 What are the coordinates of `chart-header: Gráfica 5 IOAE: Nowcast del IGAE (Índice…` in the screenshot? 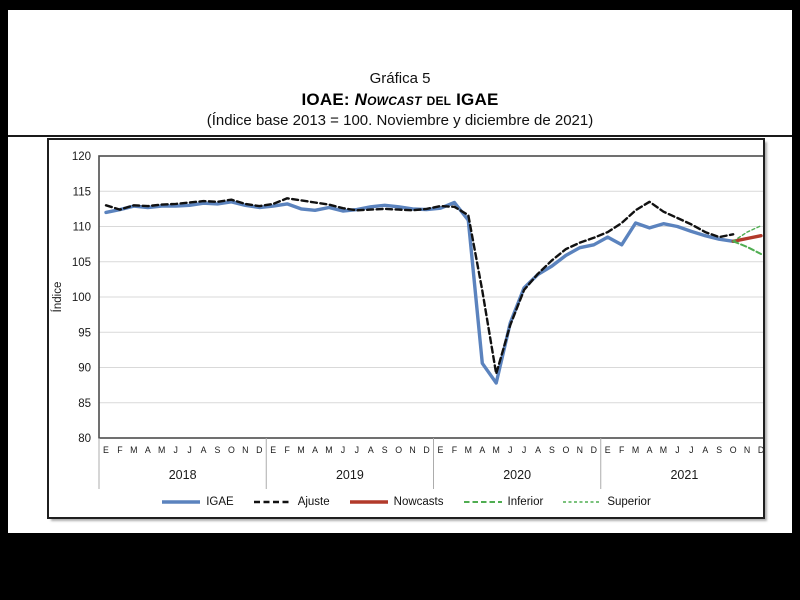 It's located at (400, 103).